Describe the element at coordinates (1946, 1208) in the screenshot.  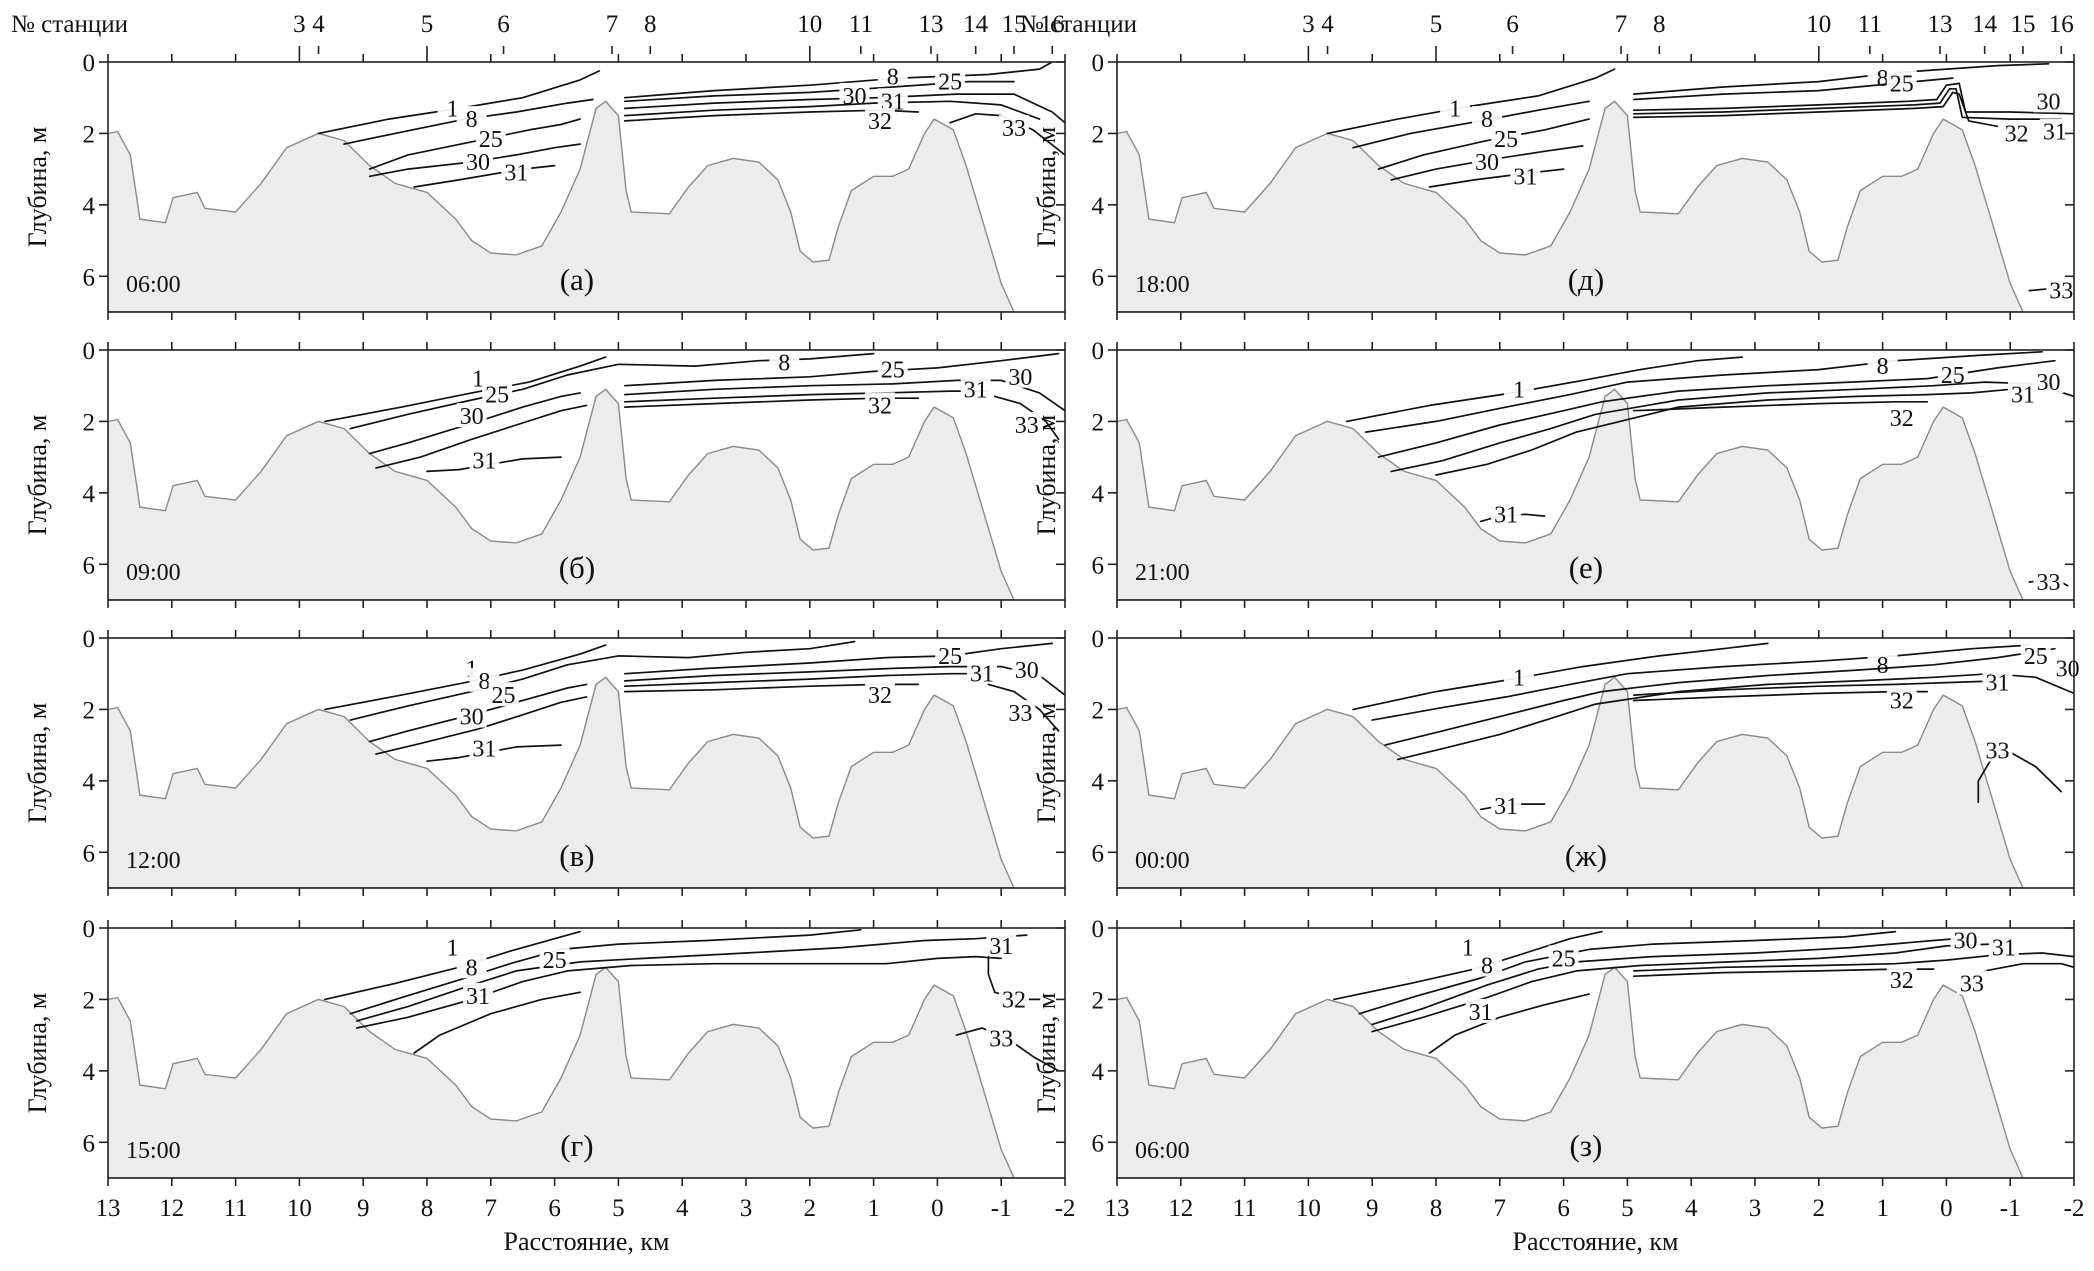
I see `x-tick-label: 0` at that location.